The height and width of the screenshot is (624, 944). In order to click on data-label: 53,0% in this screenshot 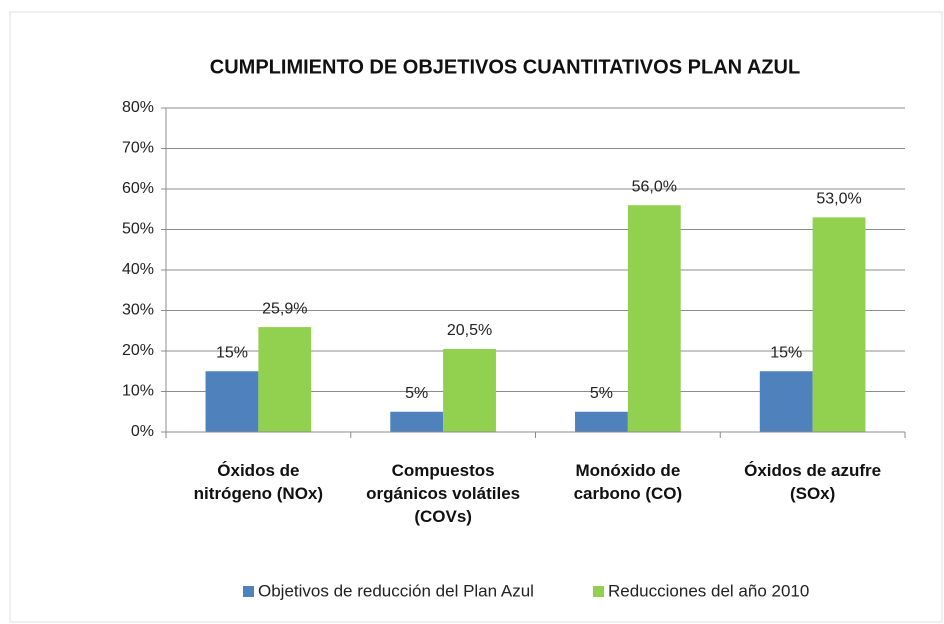, I will do `click(838, 199)`.